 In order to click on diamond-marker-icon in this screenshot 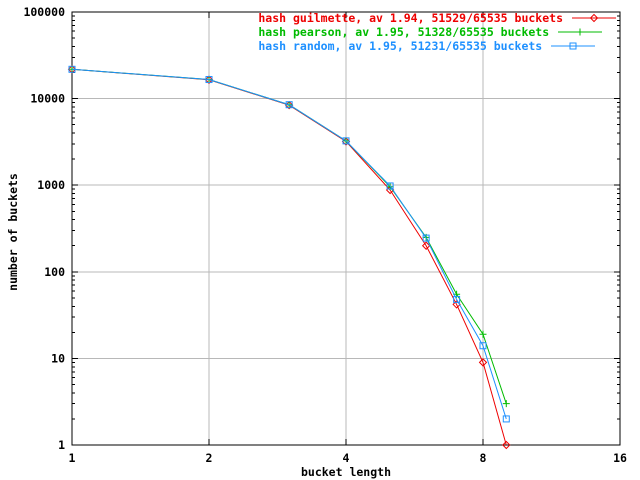, I will do `click(594, 18)`.